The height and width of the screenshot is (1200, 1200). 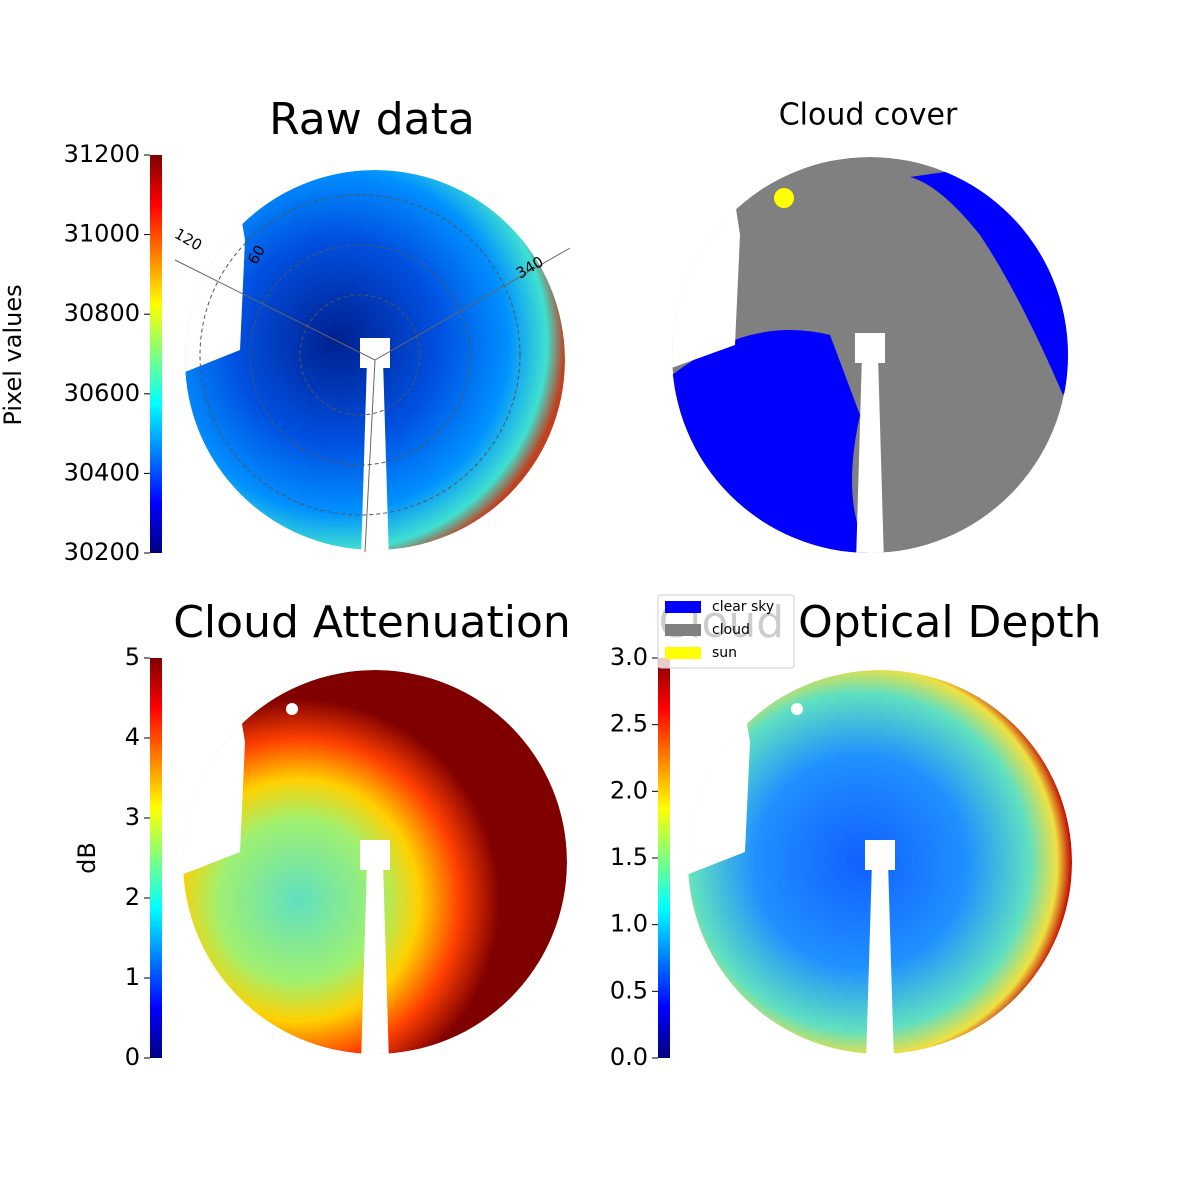 I want to click on colorbar-tick-label: 1.0, so click(x=629, y=924).